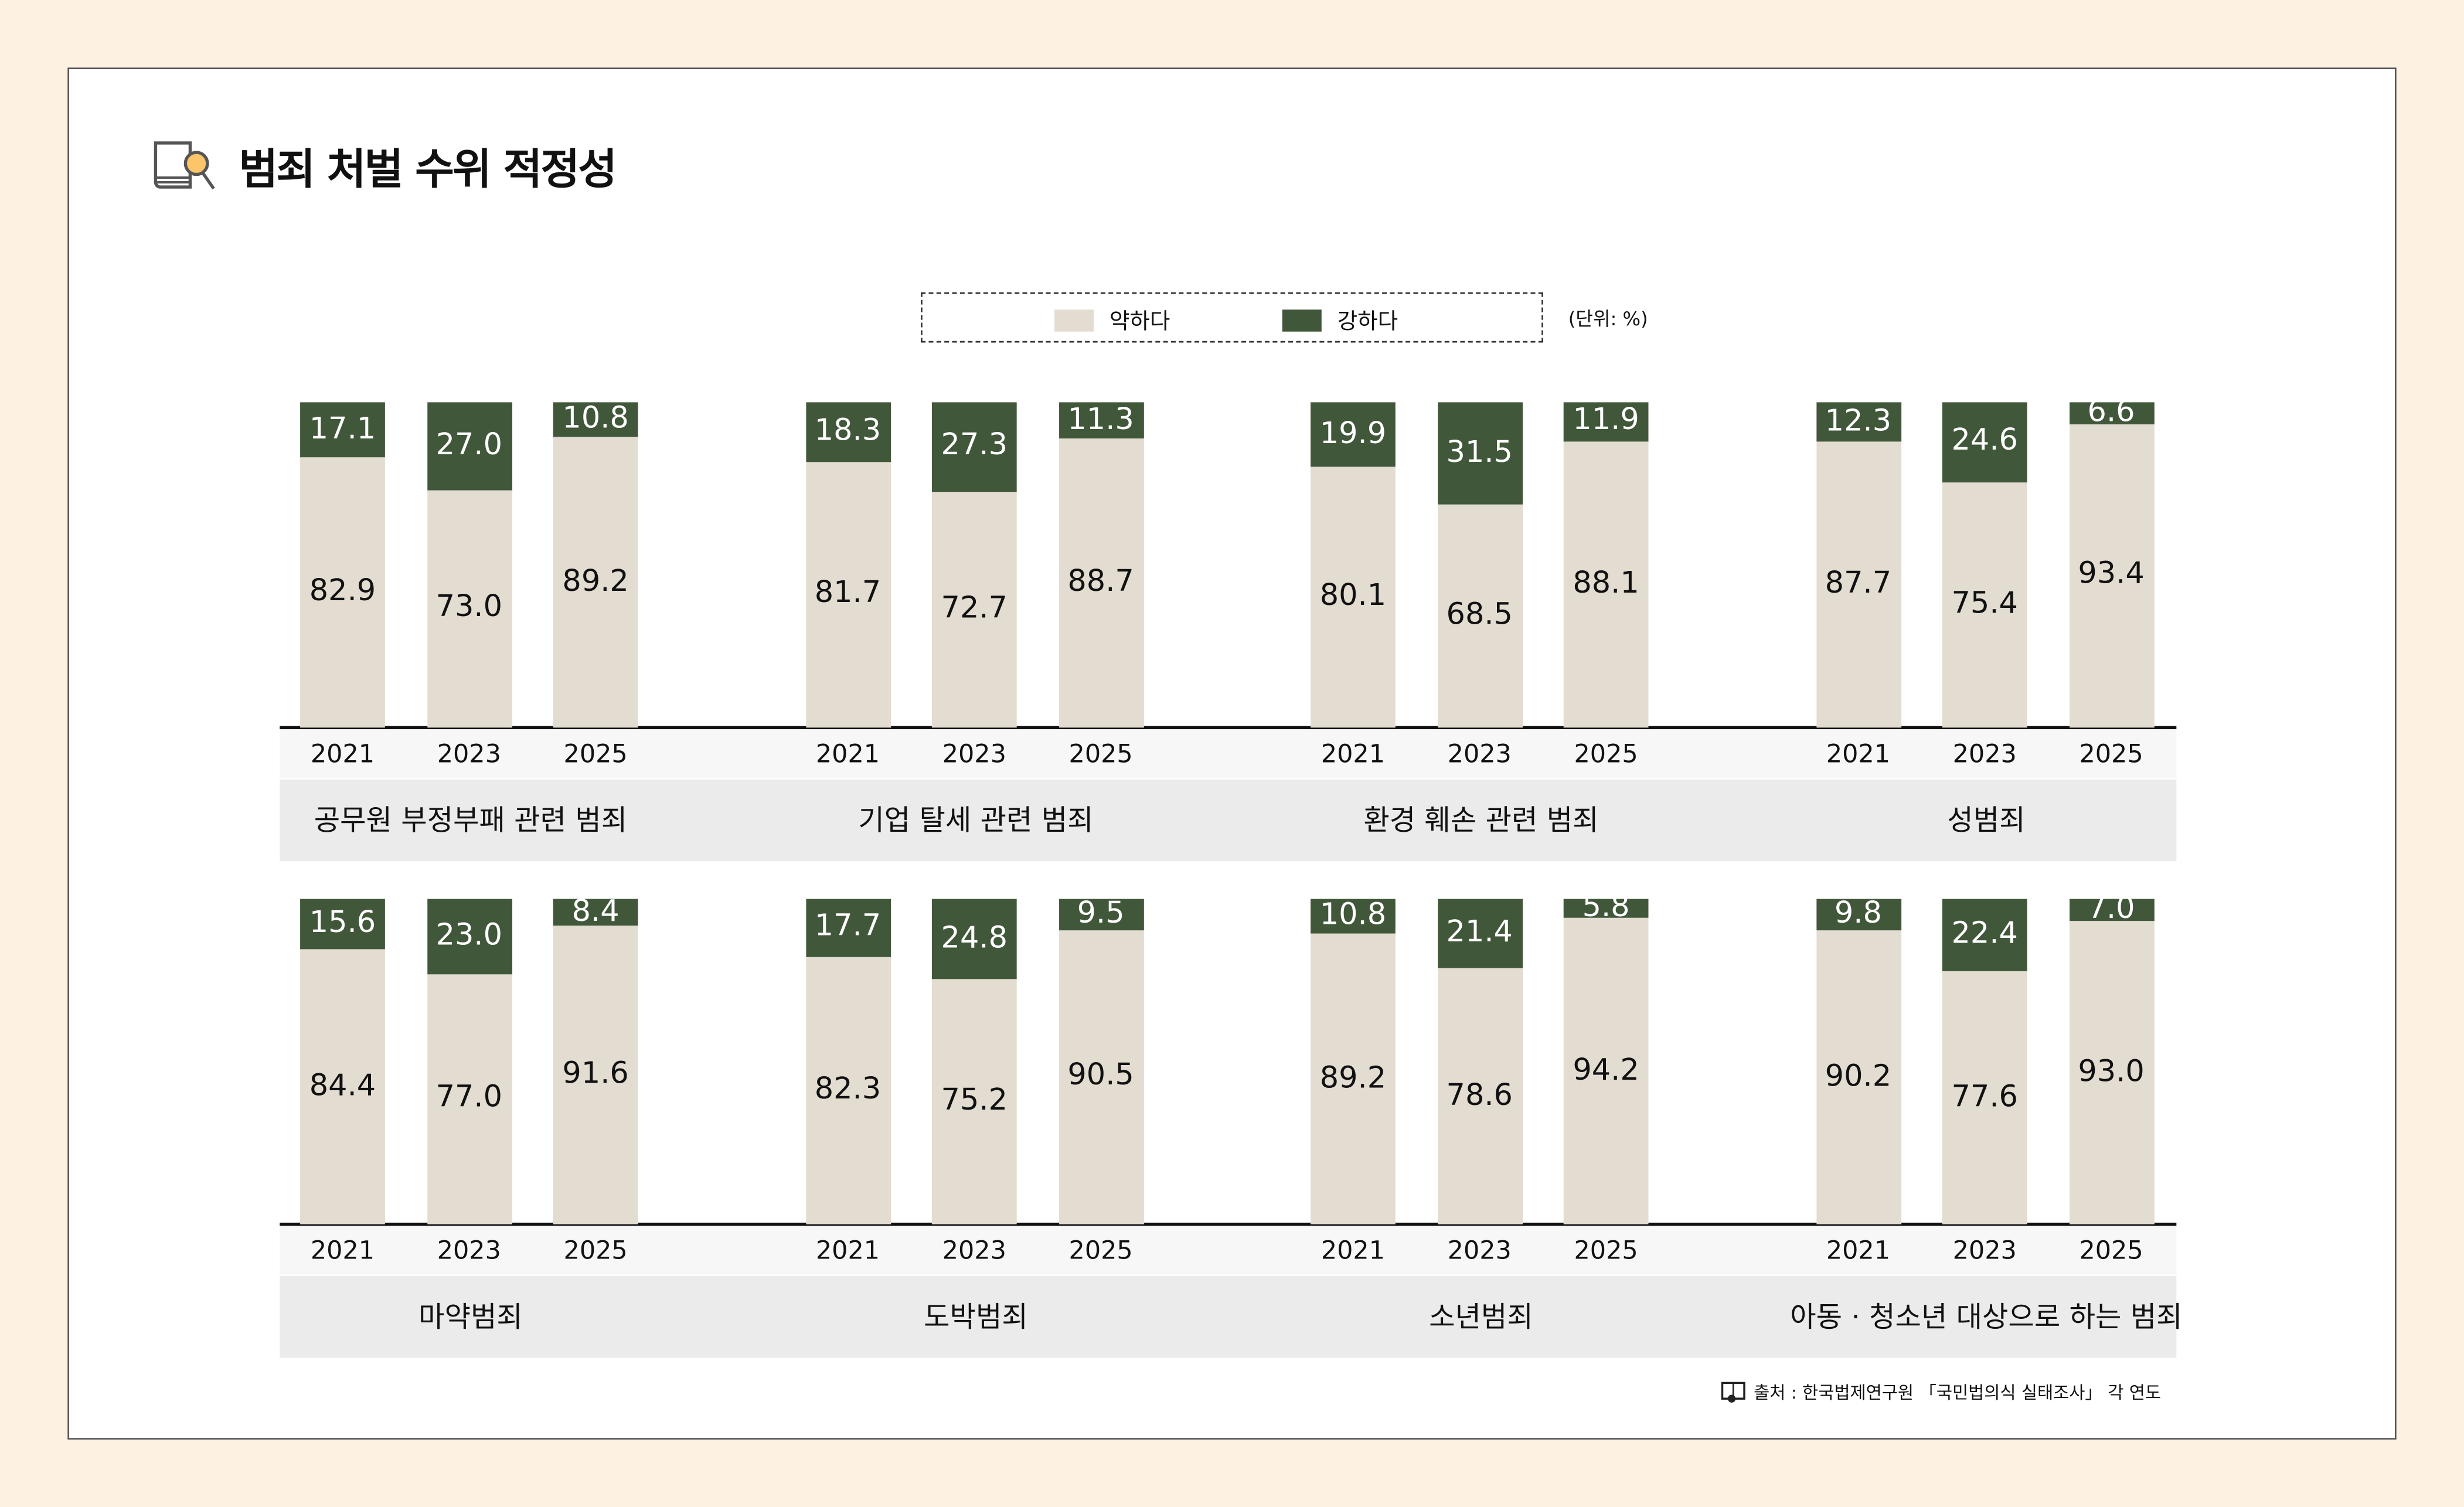  I want to click on data-label-weak: 94.2, so click(1606, 1069).